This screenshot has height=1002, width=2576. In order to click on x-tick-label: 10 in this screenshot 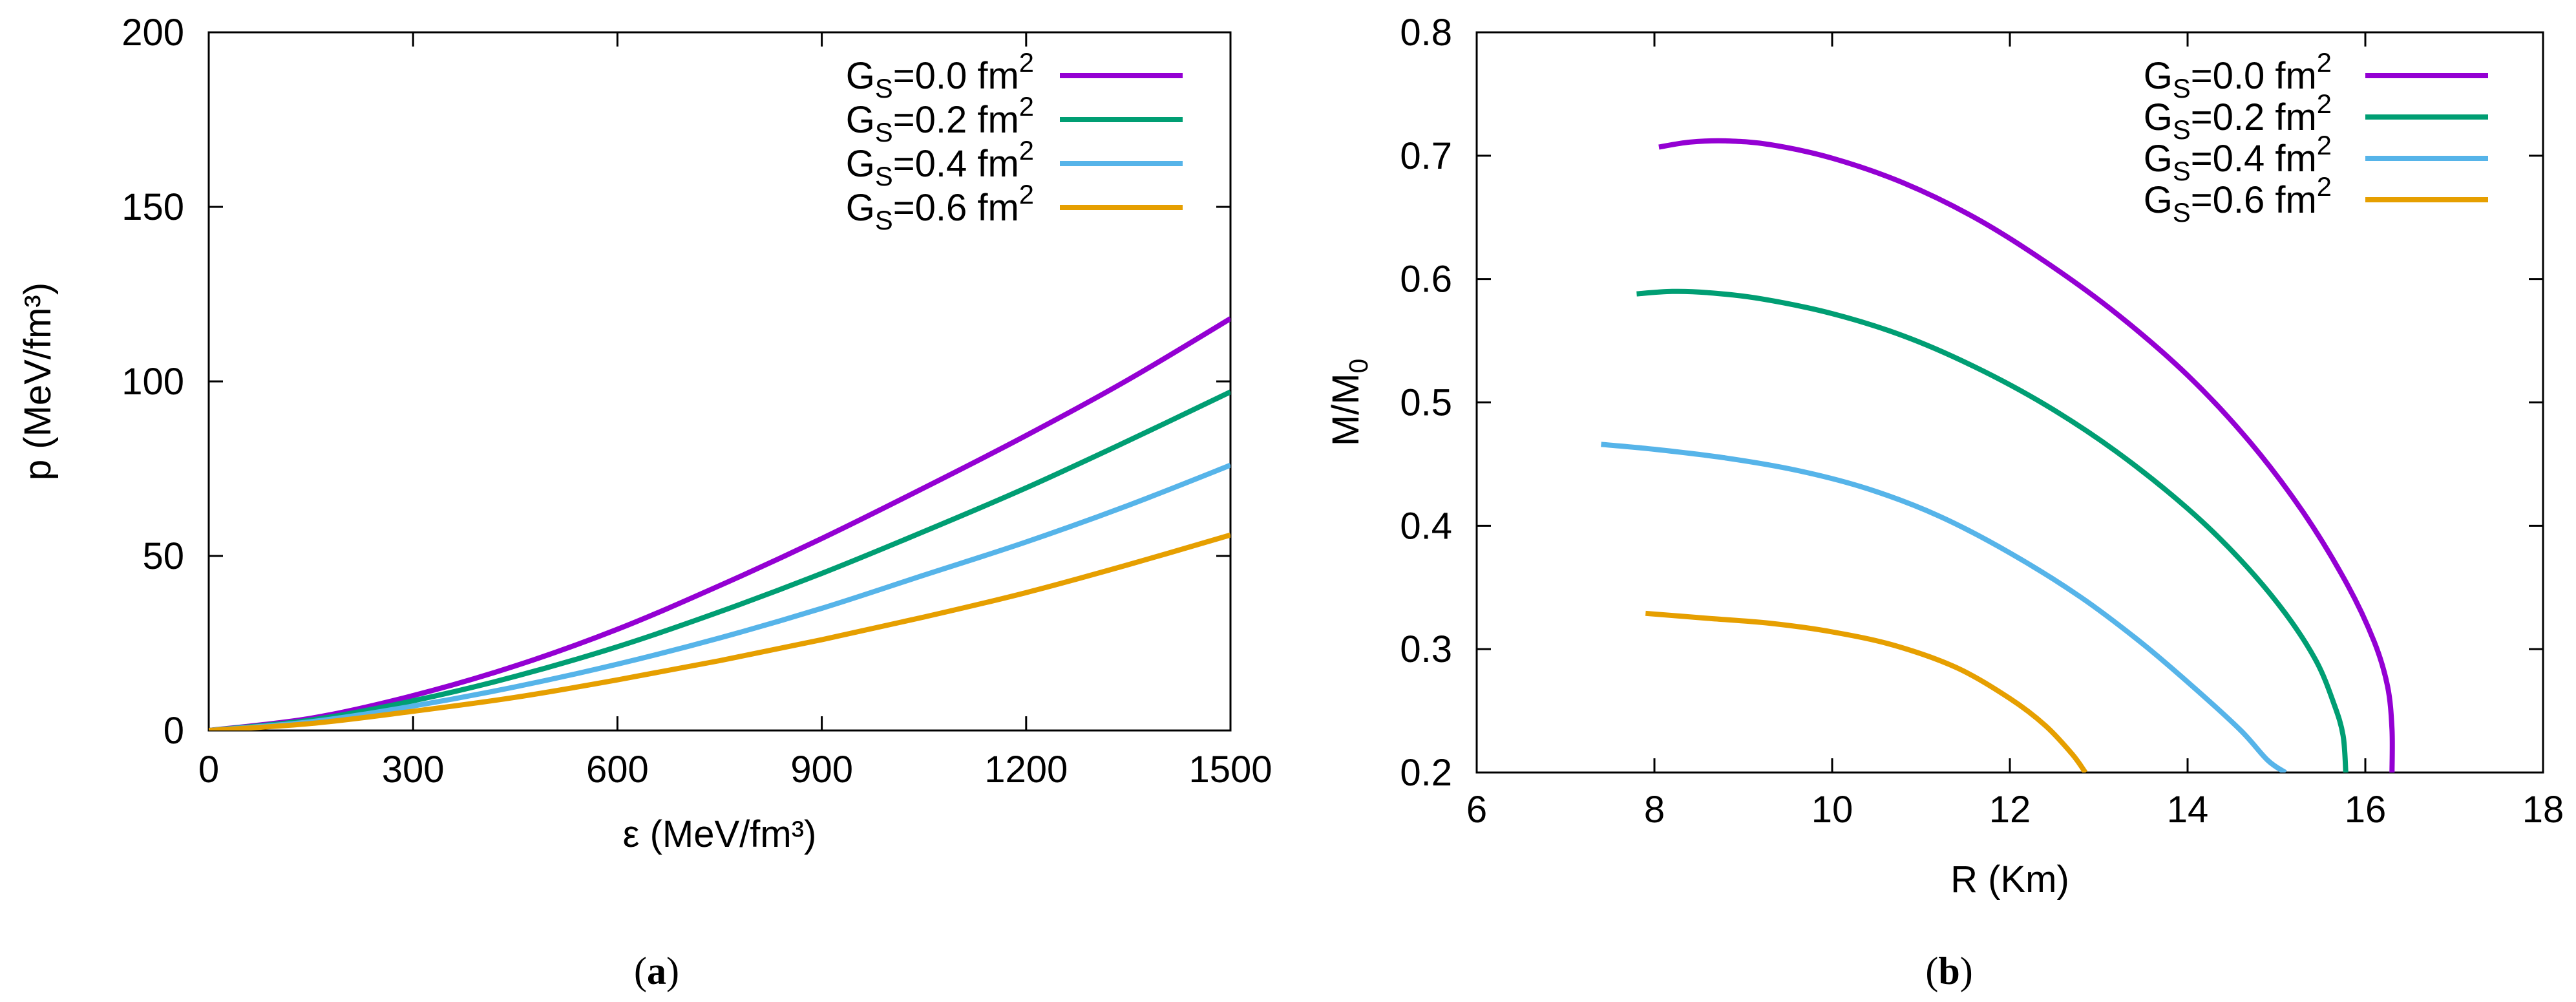, I will do `click(1832, 810)`.